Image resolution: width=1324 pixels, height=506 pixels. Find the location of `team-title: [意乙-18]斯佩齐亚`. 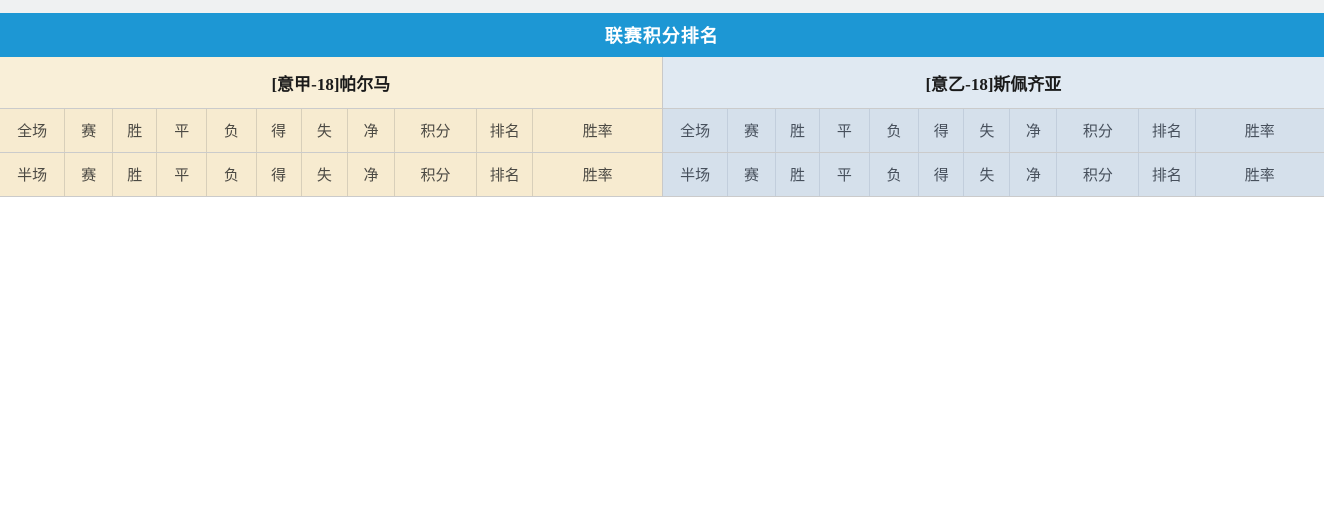

team-title: [意乙-18]斯佩齐亚 is located at coordinates (993, 82).